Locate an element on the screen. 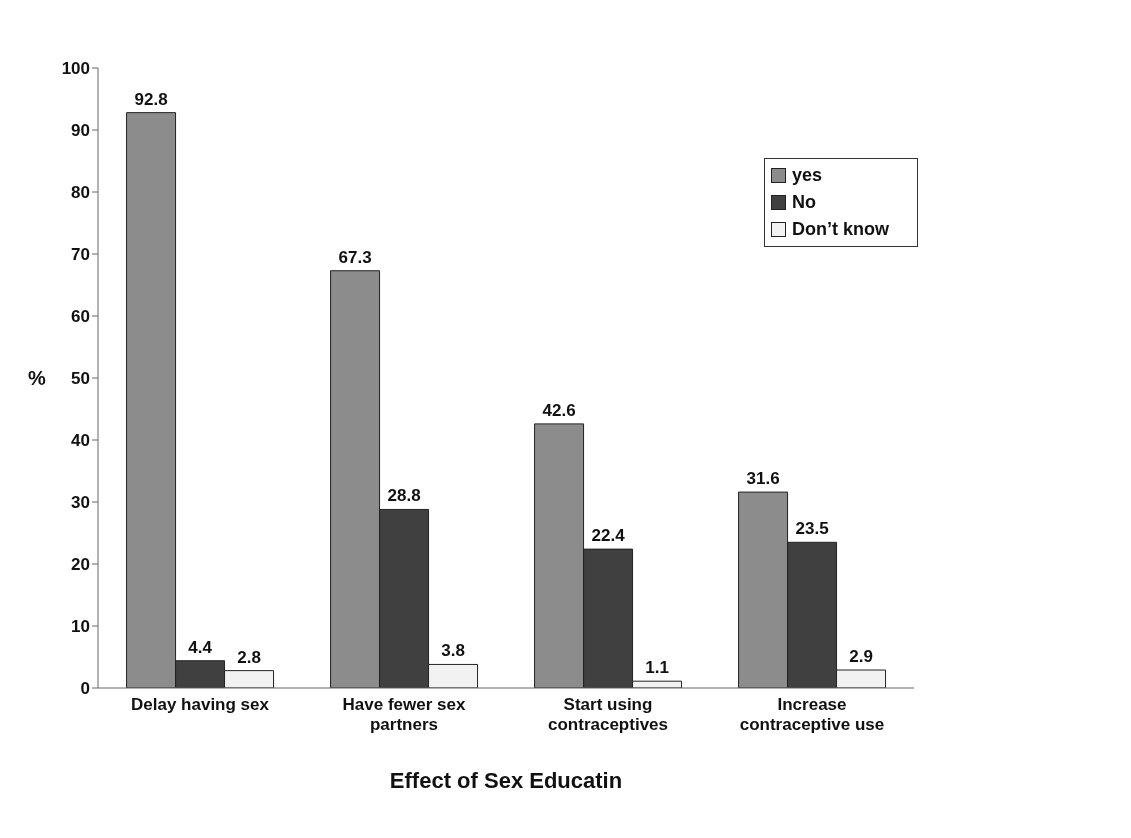 The image size is (1131, 838). y-tick-label: 70 is located at coordinates (80, 255).